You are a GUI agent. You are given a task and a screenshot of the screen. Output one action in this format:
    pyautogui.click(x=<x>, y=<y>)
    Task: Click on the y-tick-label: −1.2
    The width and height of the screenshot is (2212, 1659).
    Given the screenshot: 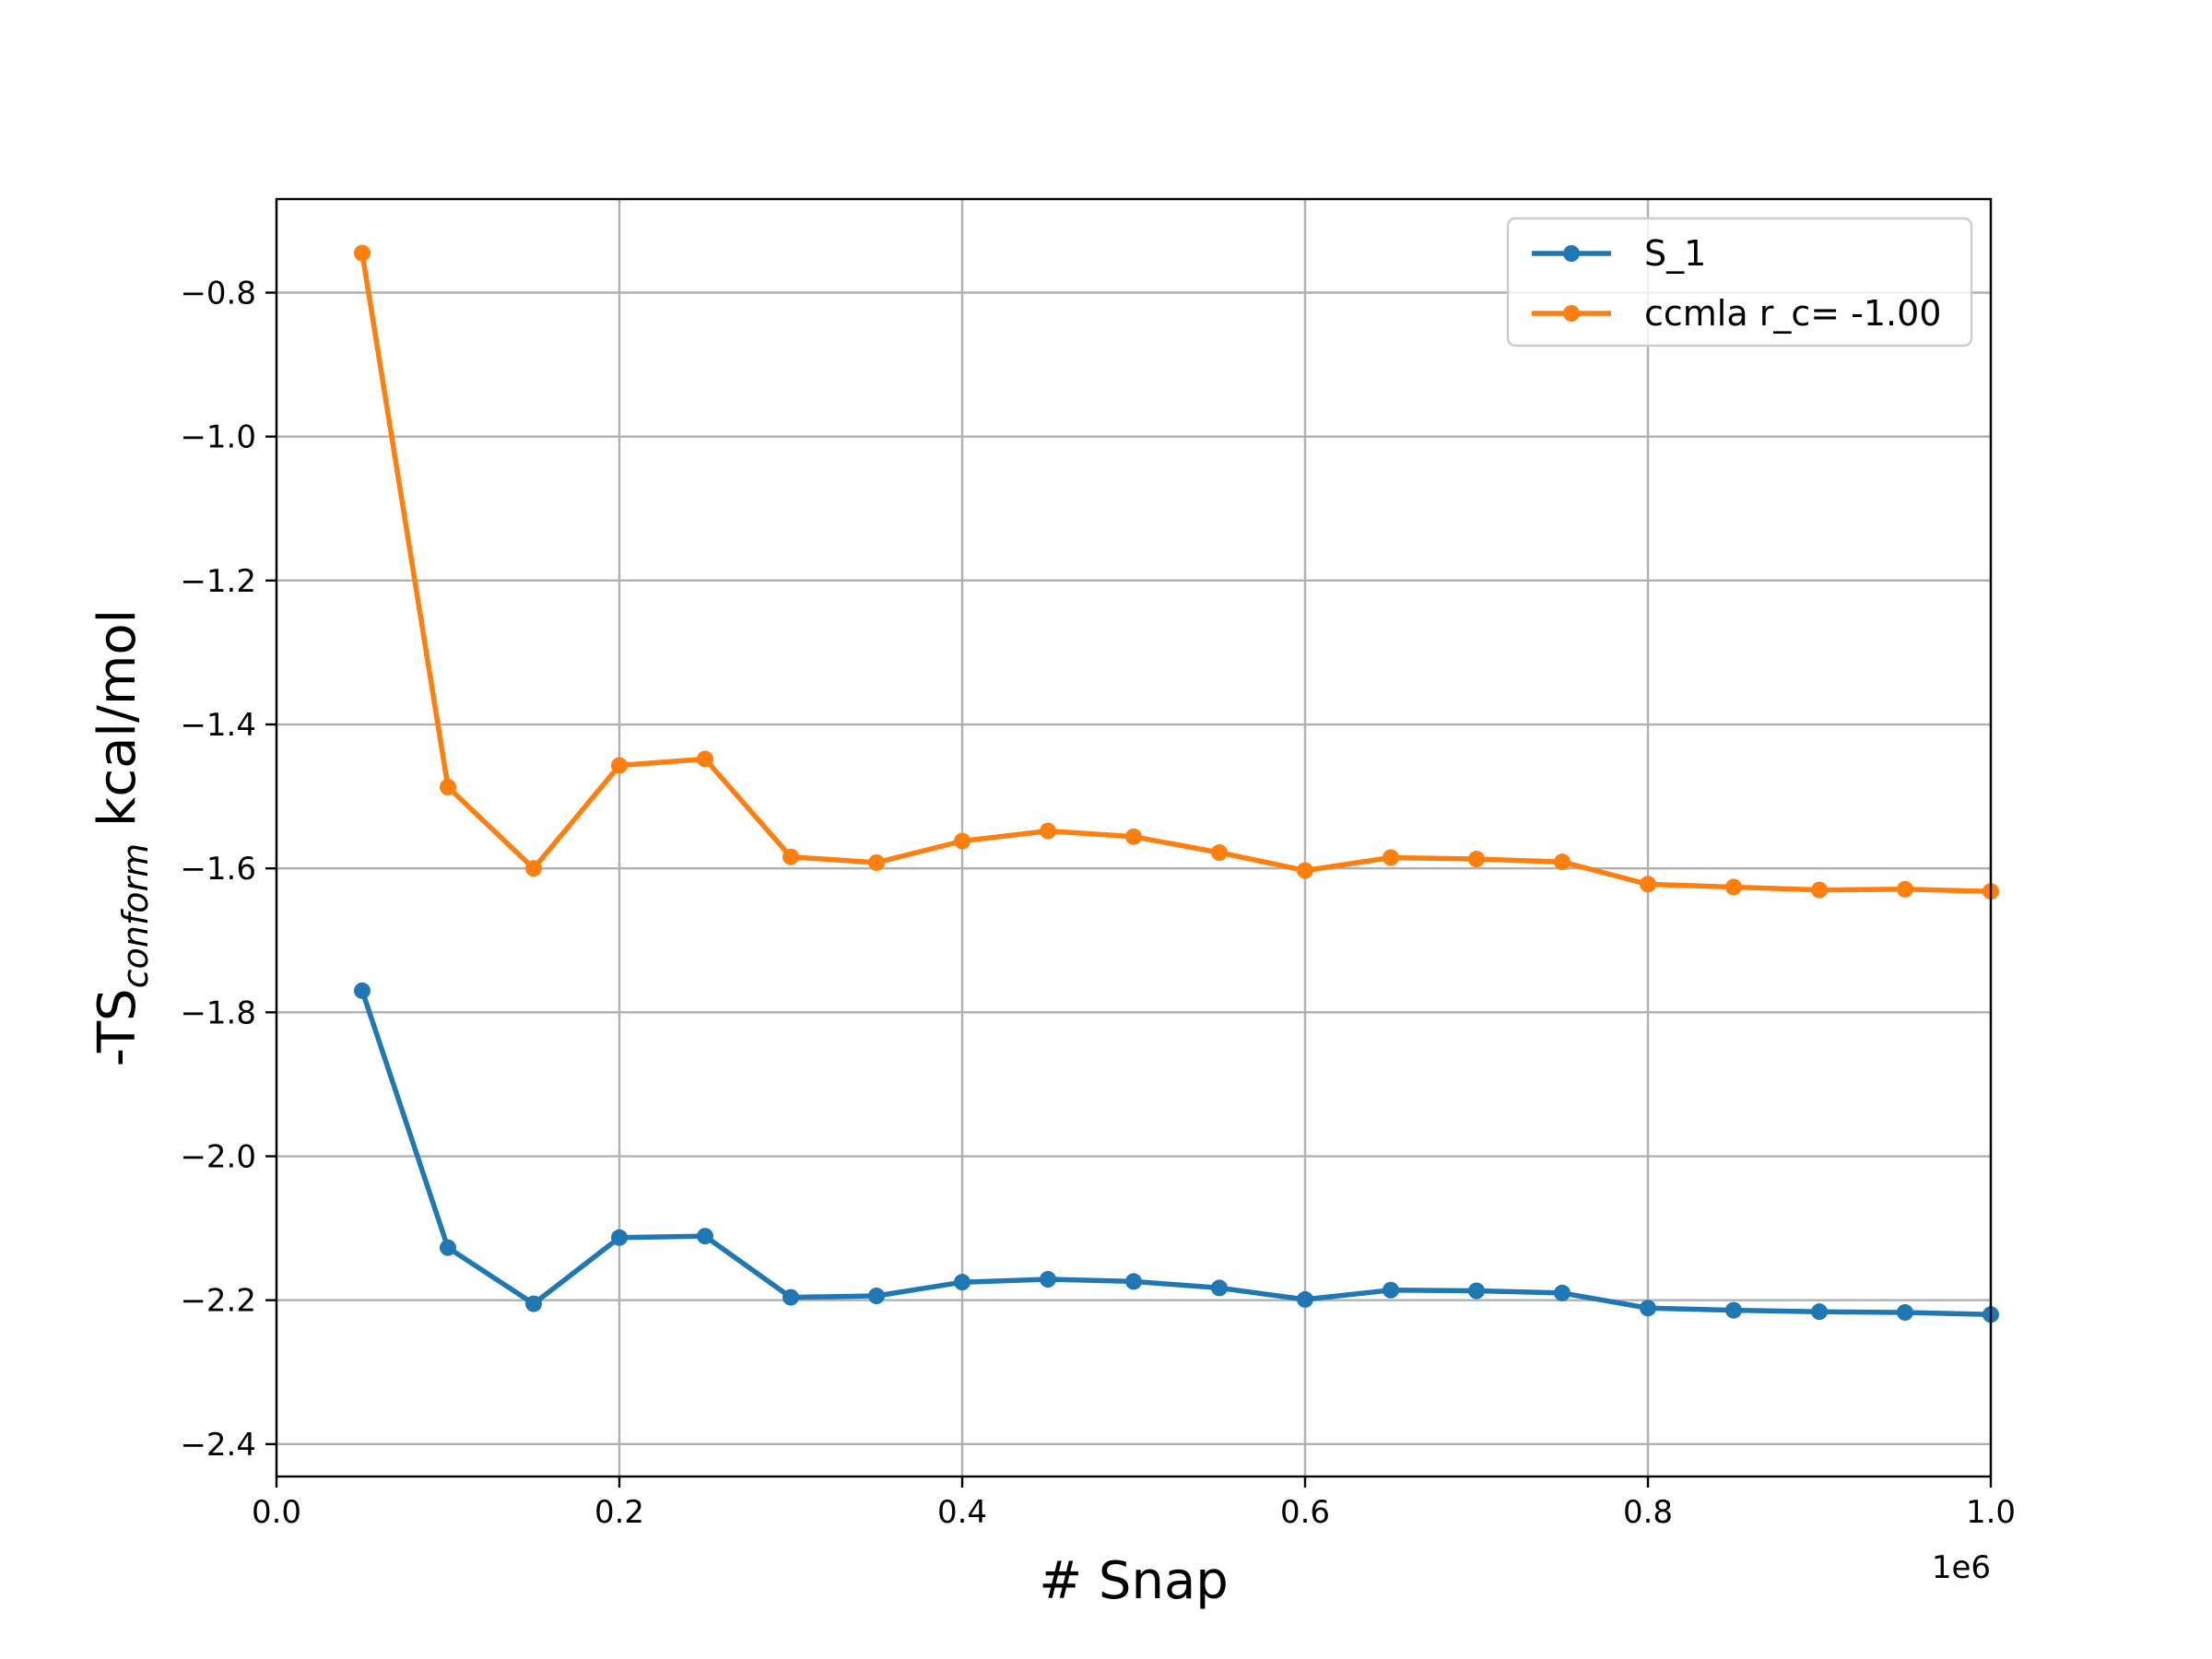 What is the action you would take?
    pyautogui.click(x=218, y=581)
    